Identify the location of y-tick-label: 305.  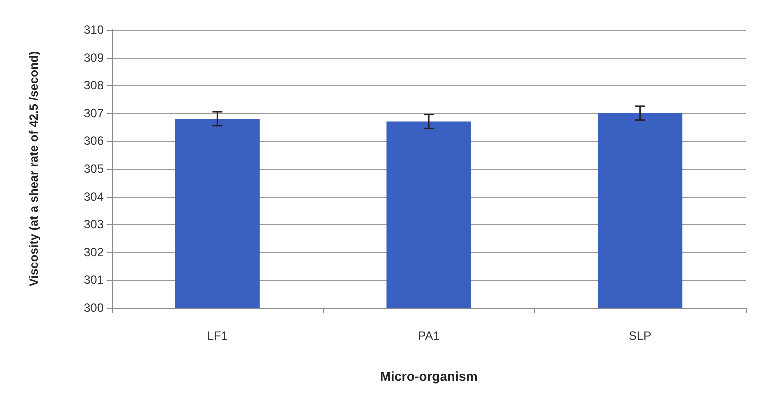
(94, 169).